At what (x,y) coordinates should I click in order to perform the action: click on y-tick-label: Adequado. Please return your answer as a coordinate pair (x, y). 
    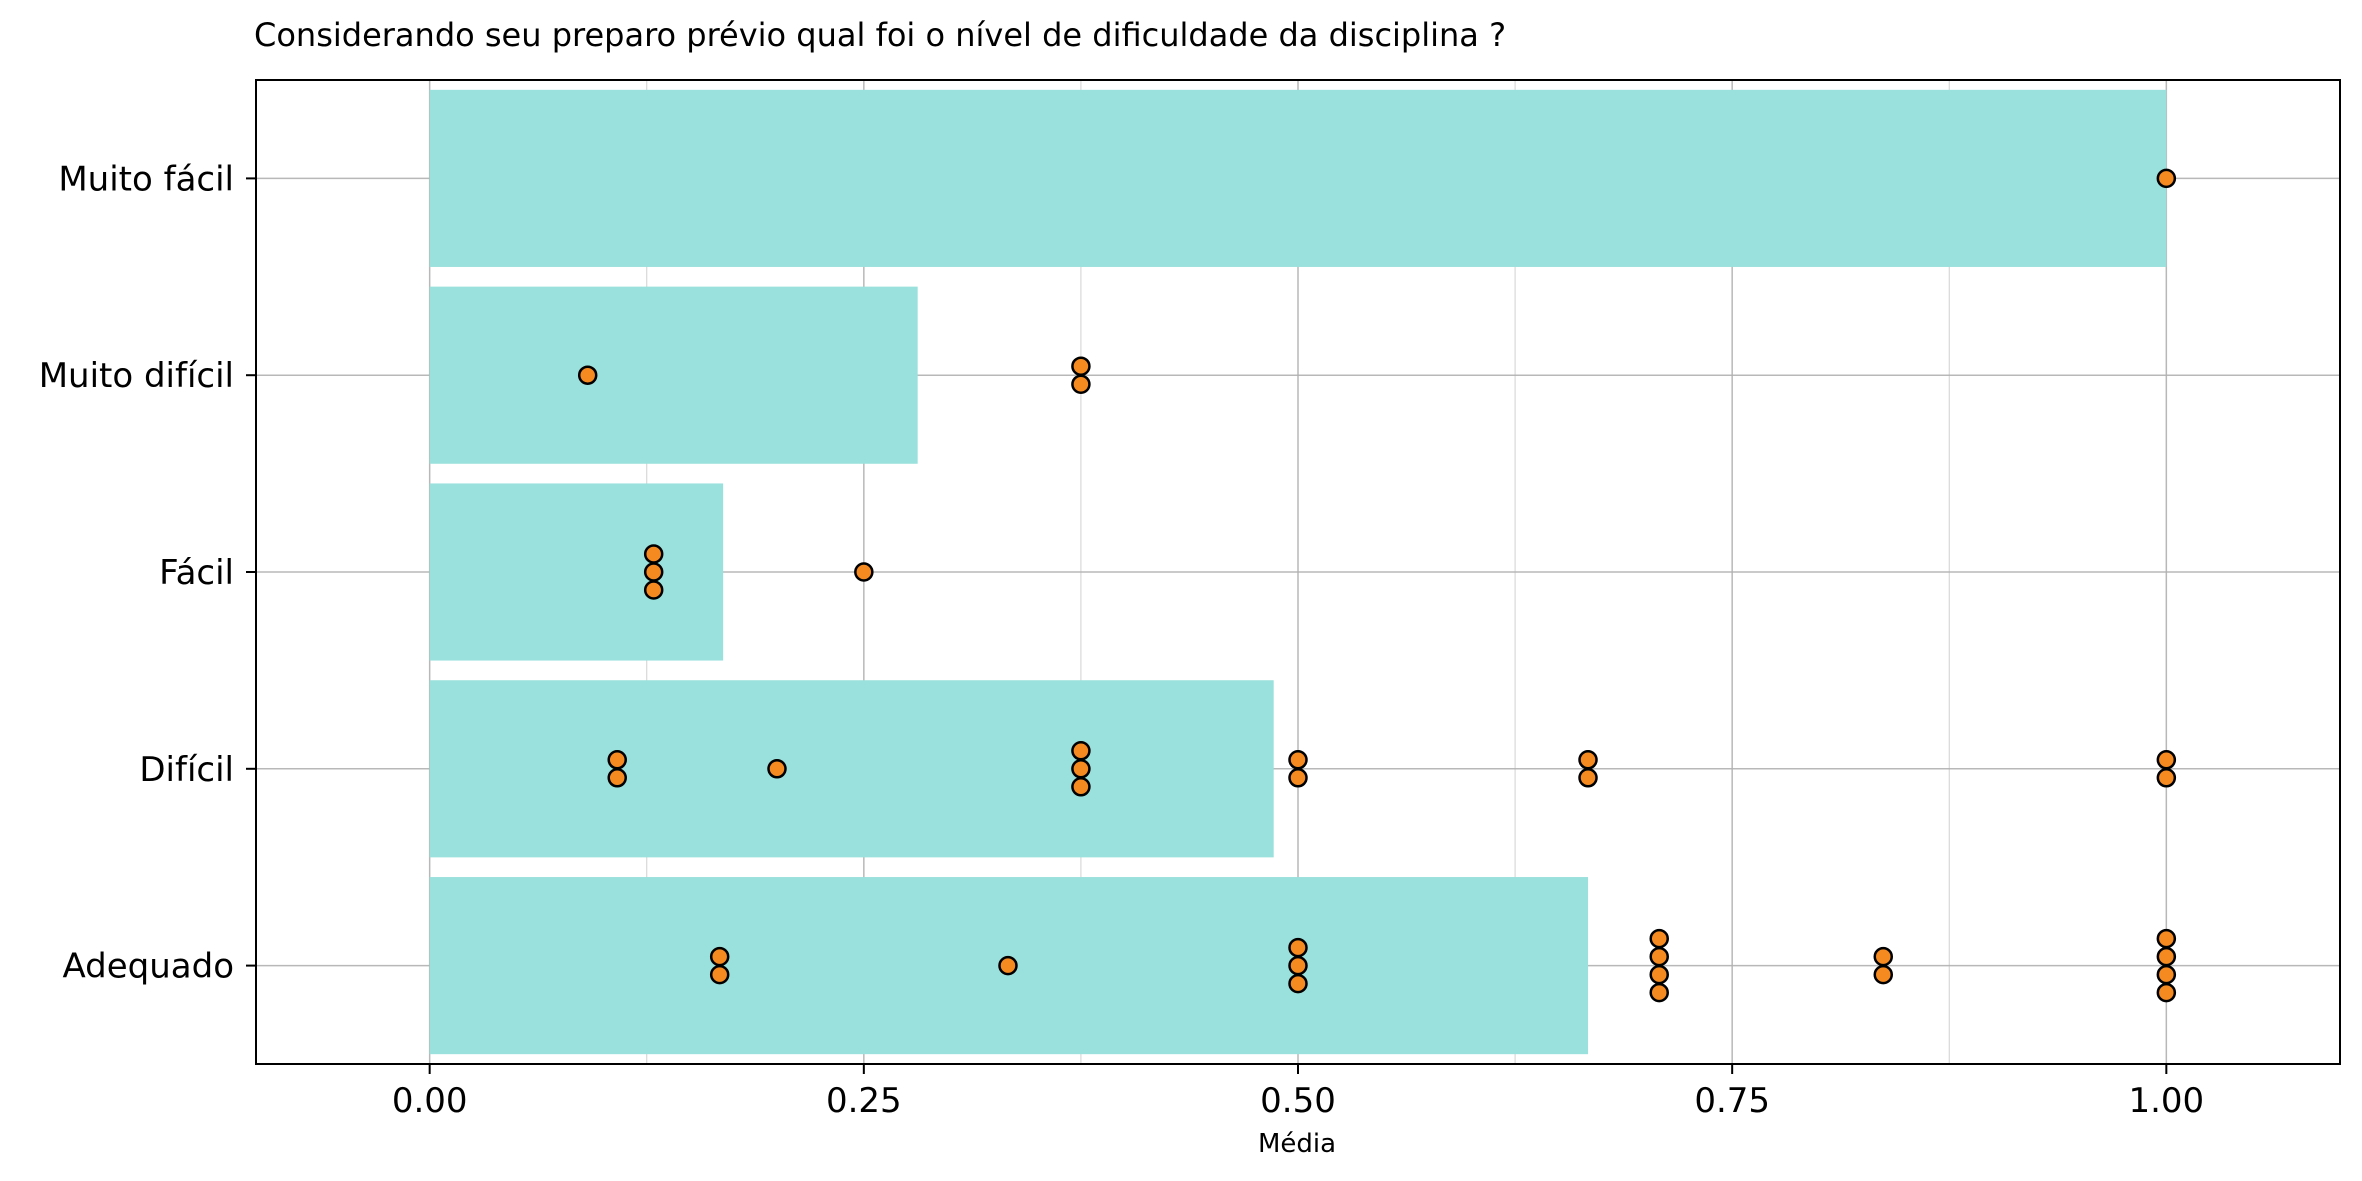
    Looking at the image, I should click on (148, 967).